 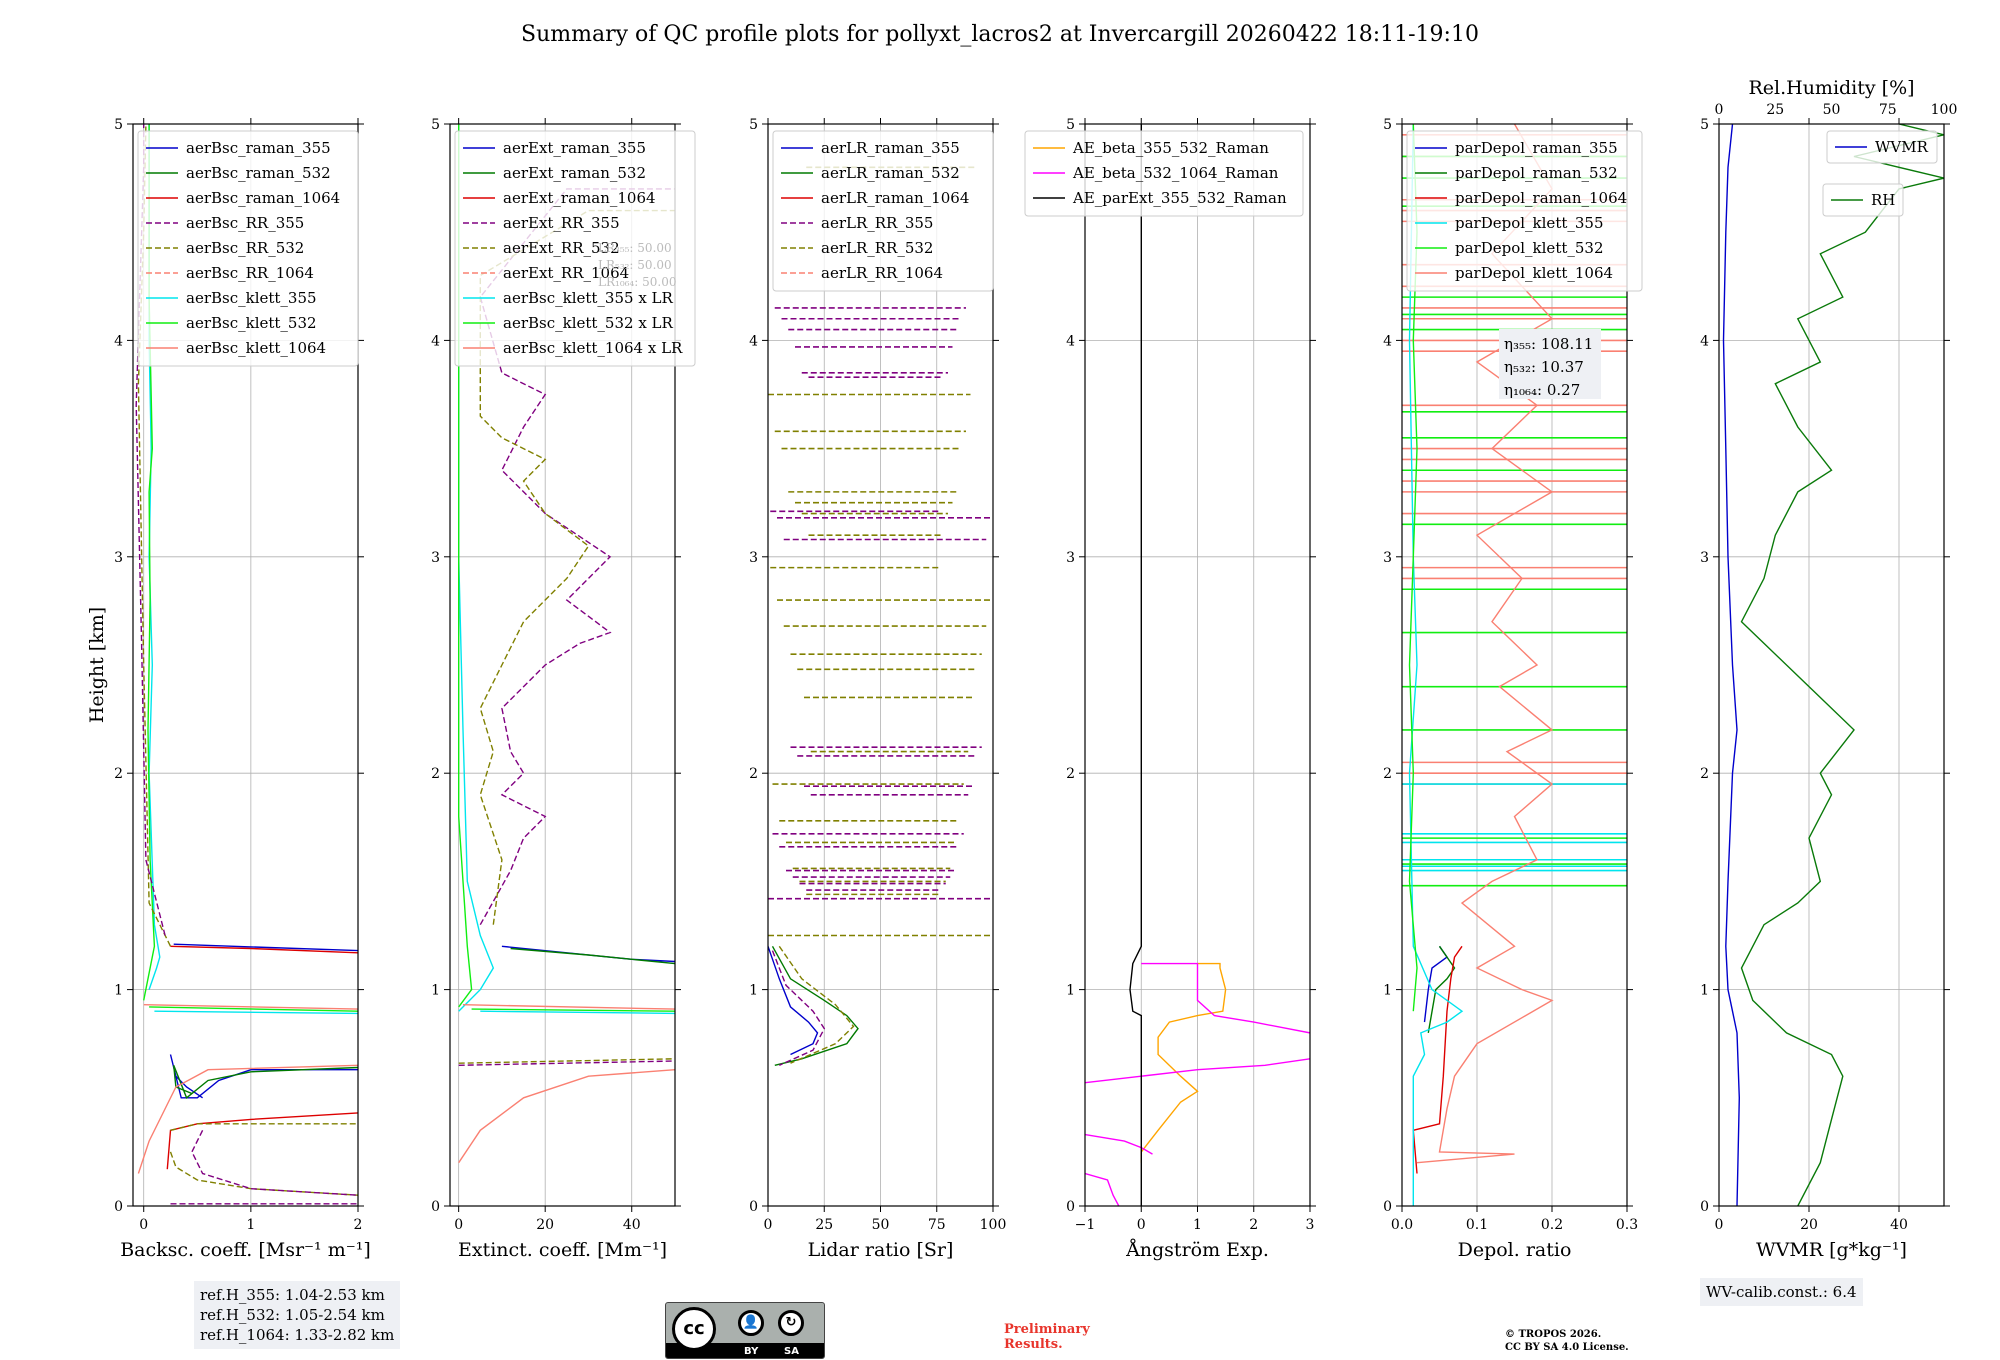 I want to click on by-label: BY, so click(x=751, y=1351).